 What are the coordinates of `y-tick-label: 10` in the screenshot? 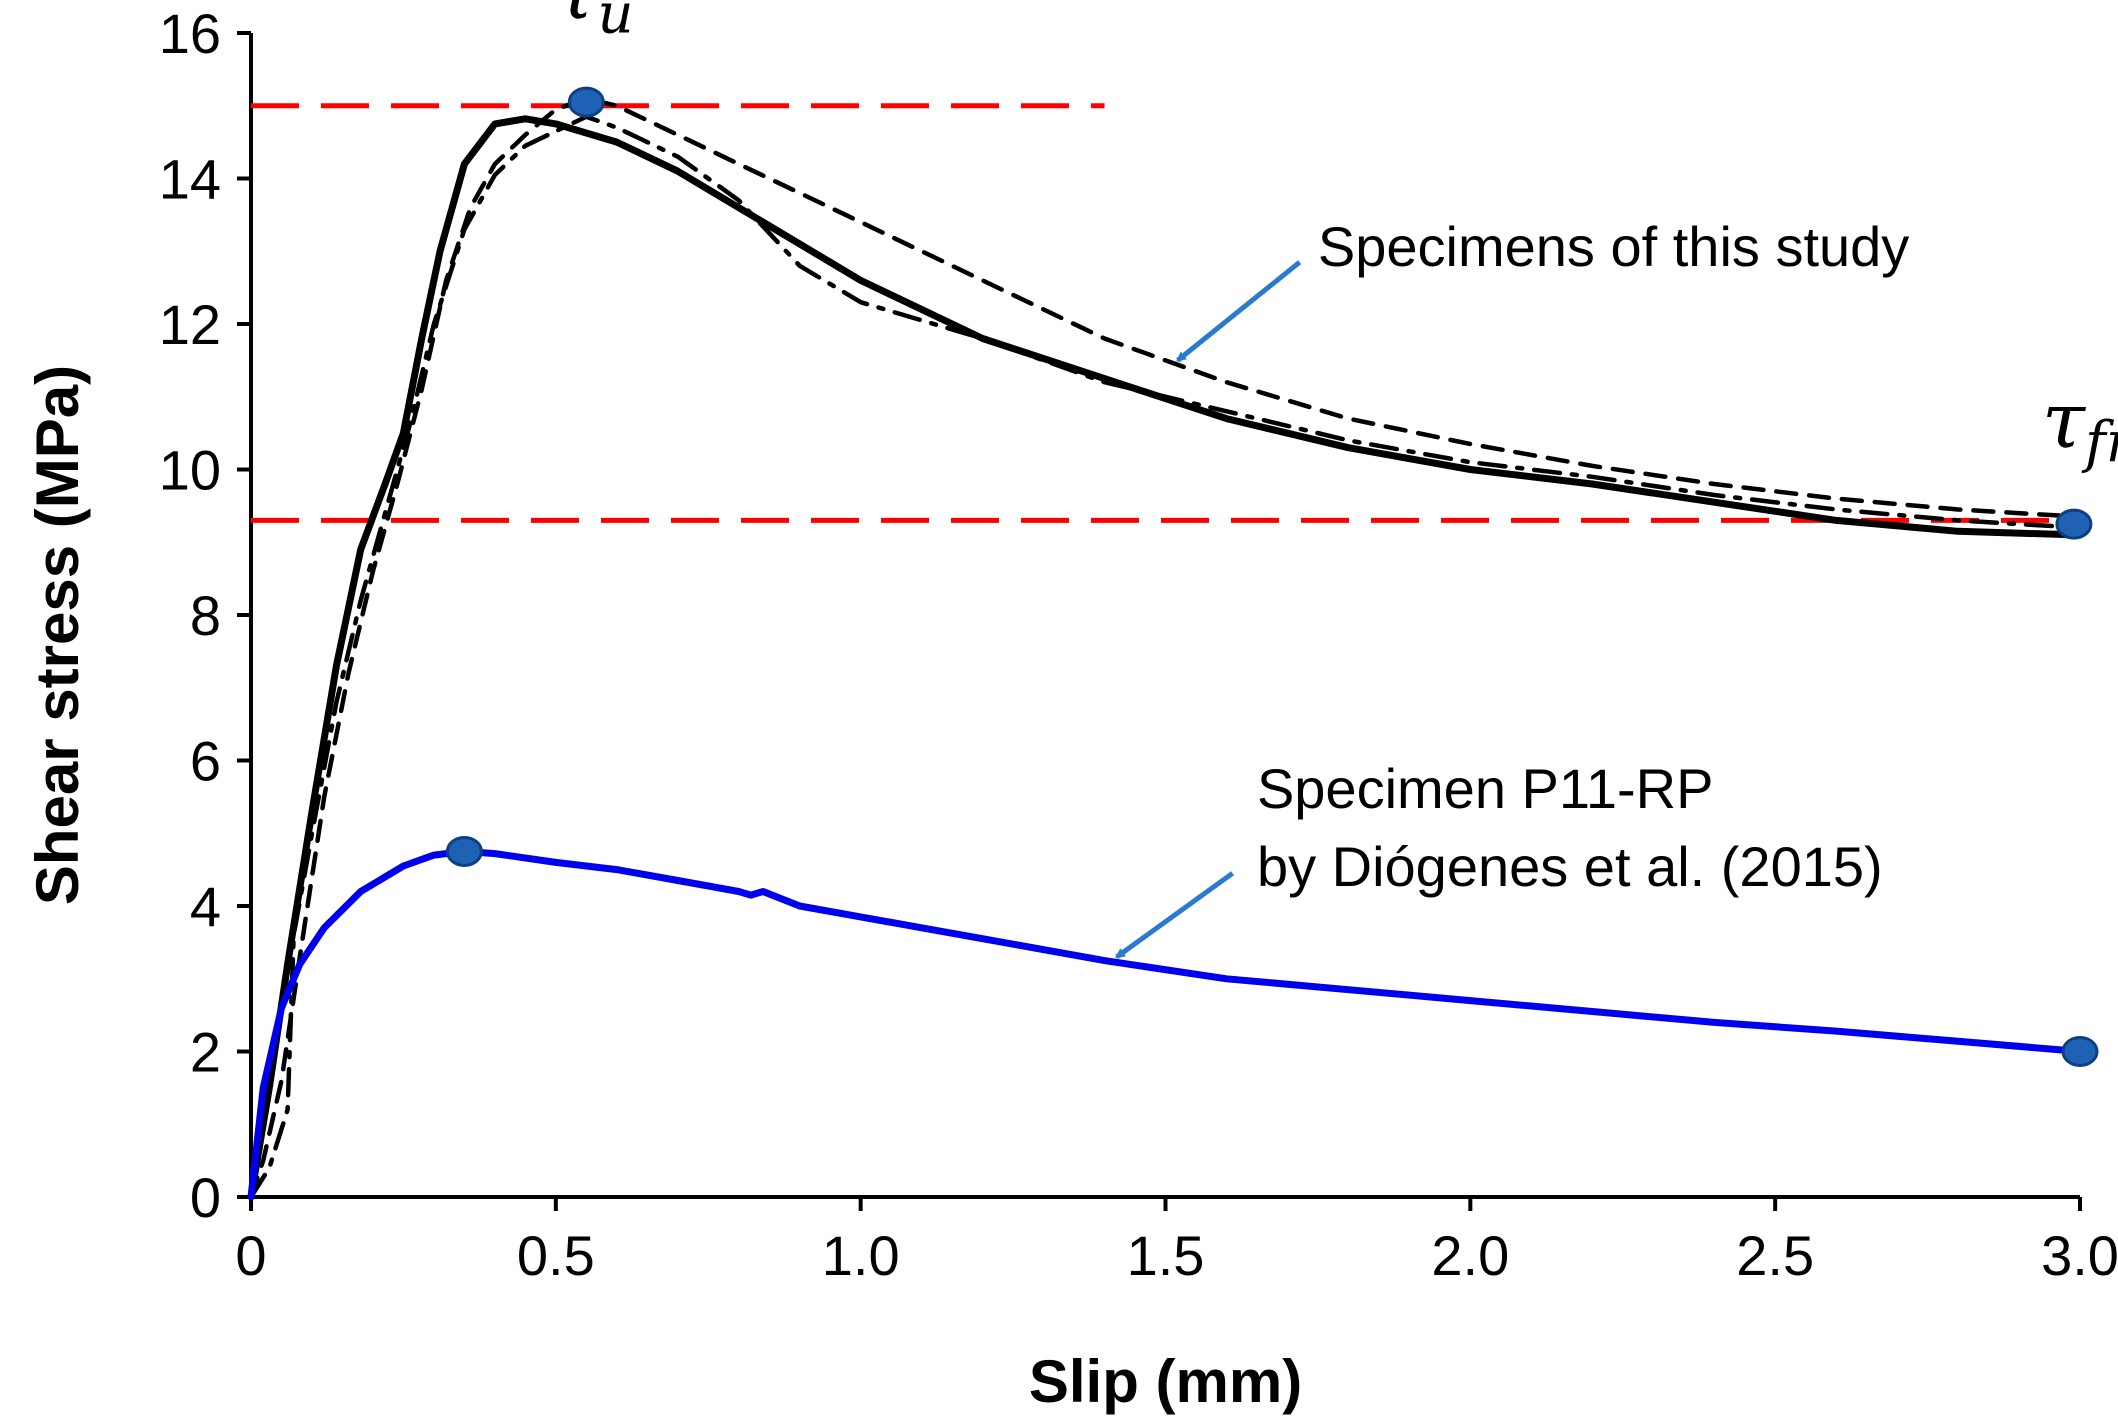 It's located at (190, 470).